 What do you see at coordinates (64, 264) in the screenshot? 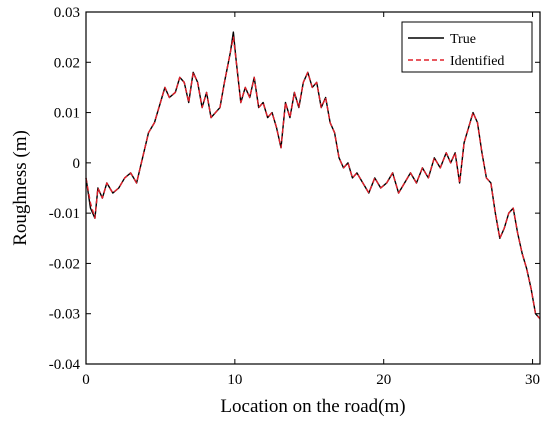
I see `y-tick-label: -0.02` at bounding box center [64, 264].